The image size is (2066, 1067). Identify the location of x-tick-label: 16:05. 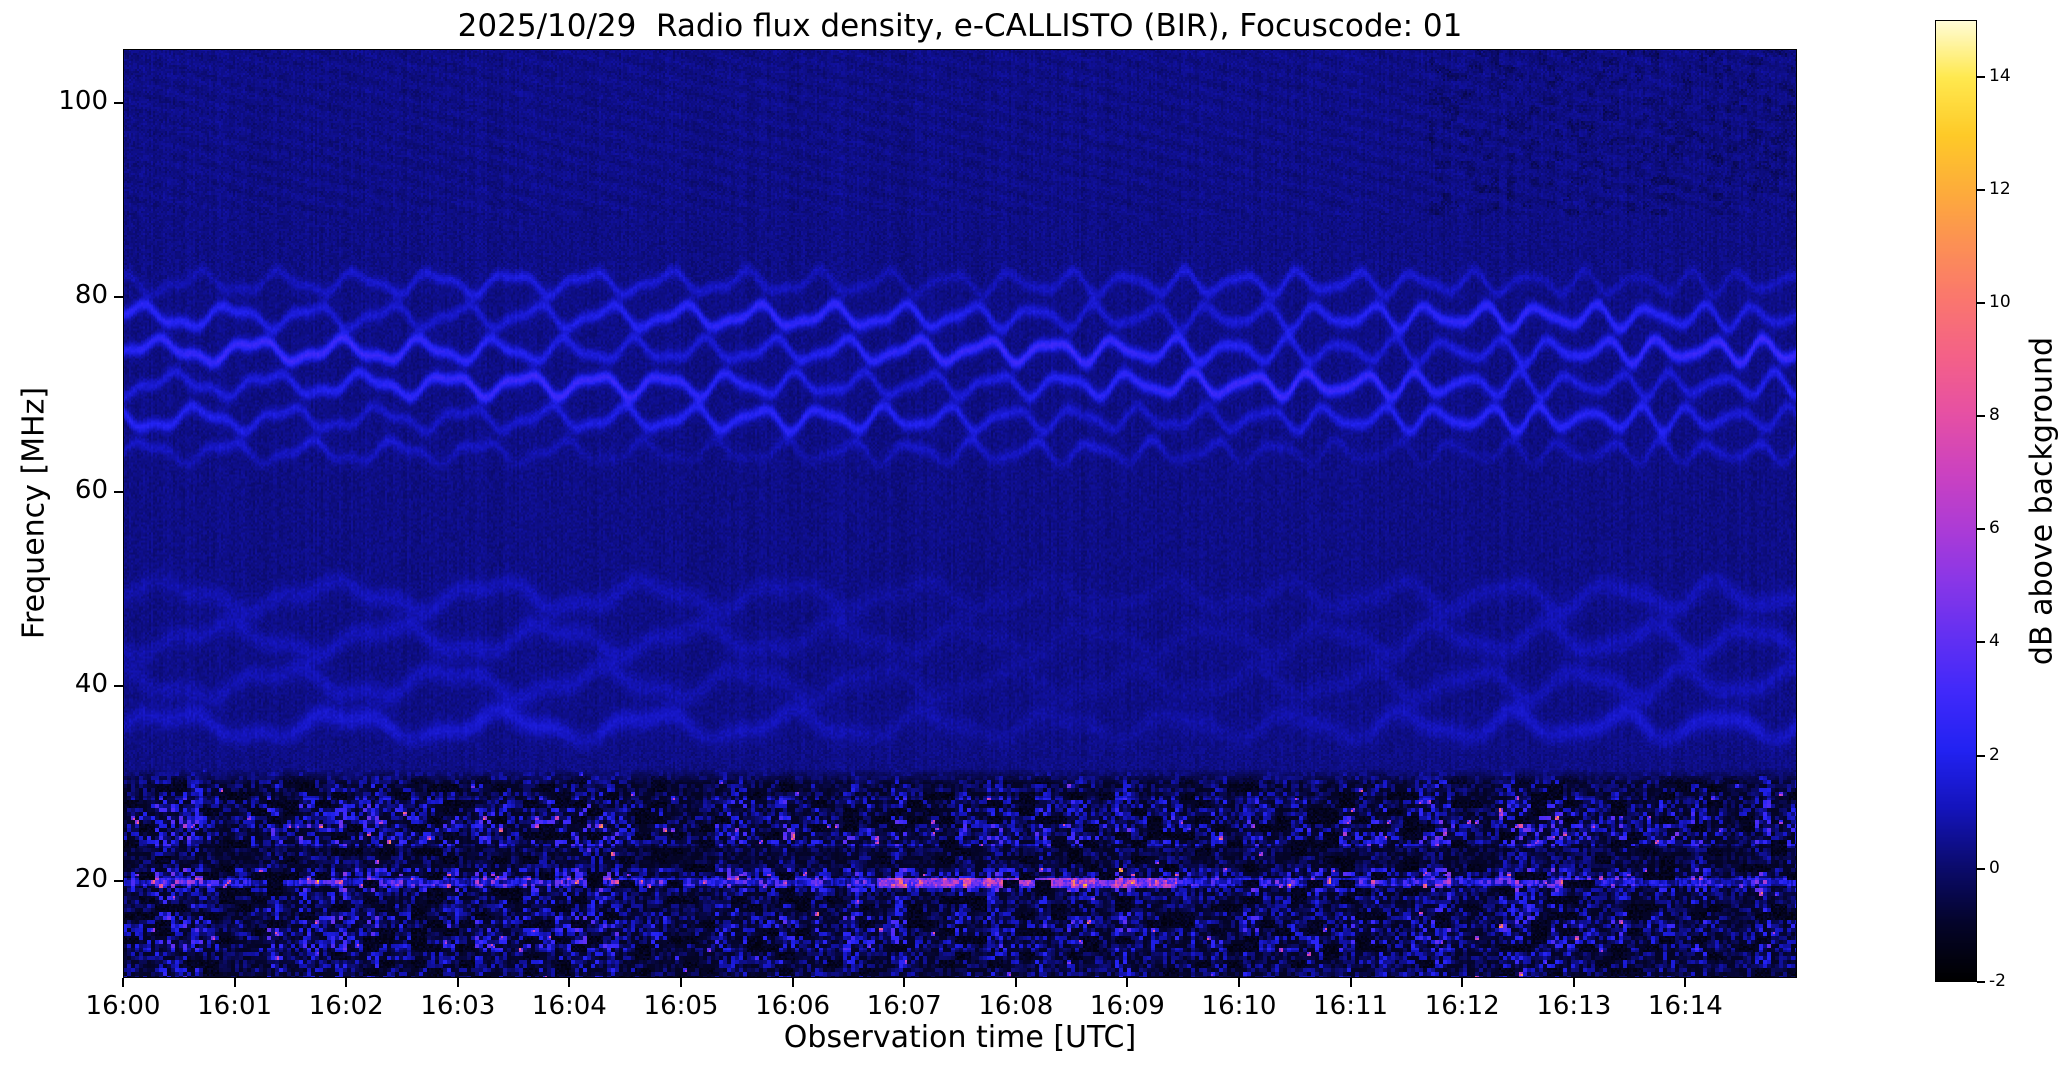
(681, 1006).